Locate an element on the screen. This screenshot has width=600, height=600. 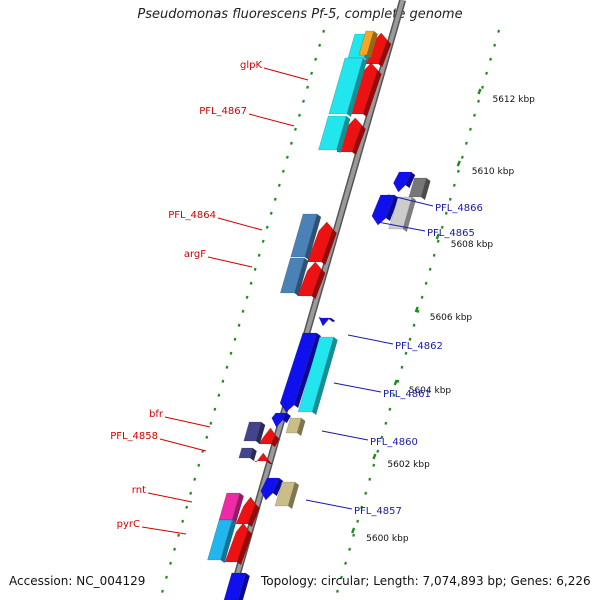
scale-label: 5612 kbp is located at coordinates (513, 100).